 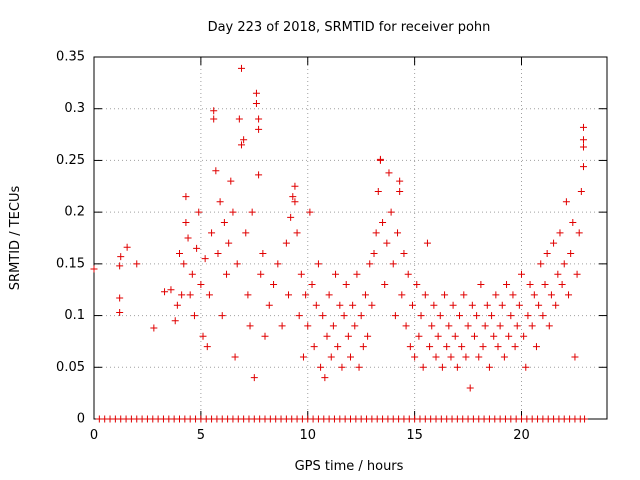 I want to click on x-tick-label: 20, so click(x=521, y=435).